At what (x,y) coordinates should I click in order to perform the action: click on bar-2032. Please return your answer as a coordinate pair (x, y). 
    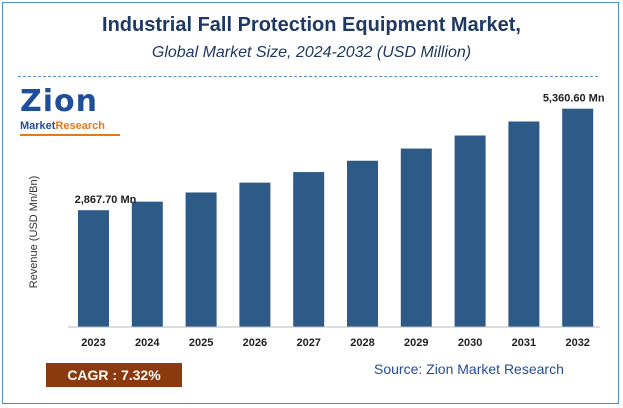
    Looking at the image, I should click on (578, 217).